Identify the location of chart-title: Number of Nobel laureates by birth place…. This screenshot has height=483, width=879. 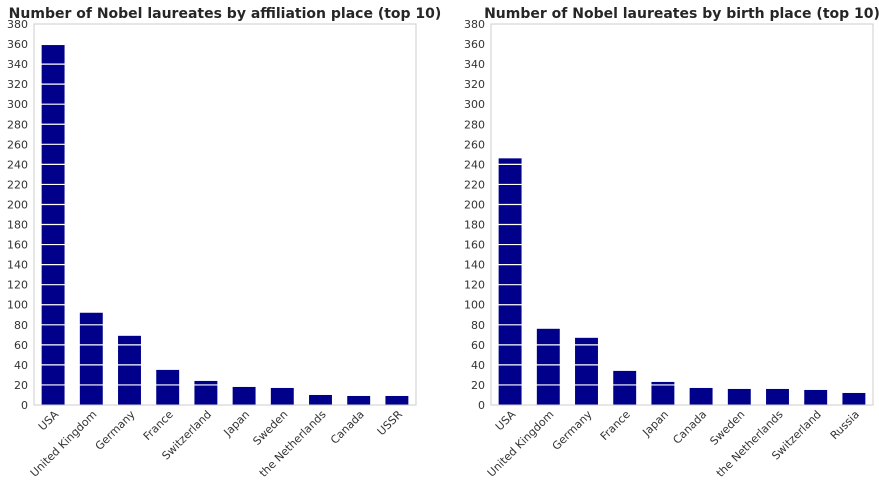
(681, 14).